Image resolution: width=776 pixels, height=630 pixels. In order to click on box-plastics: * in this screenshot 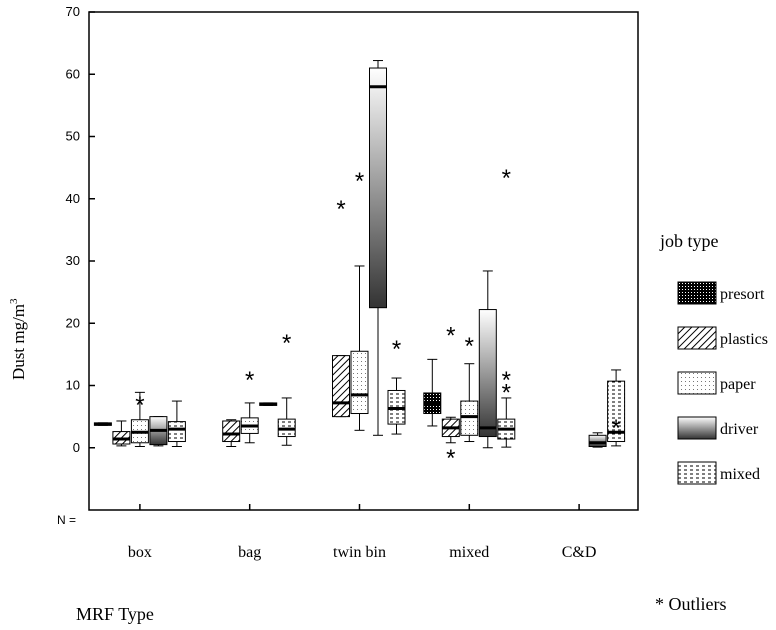, I will do `click(341, 307)`.